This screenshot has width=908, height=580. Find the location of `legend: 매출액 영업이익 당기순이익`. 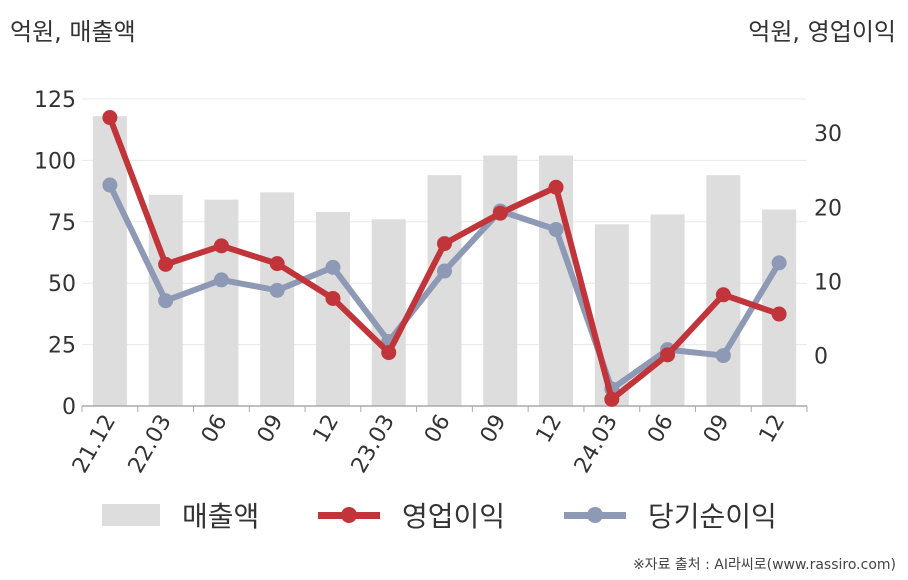

legend: 매출액 영업이익 당기순이익 is located at coordinates (454, 515).